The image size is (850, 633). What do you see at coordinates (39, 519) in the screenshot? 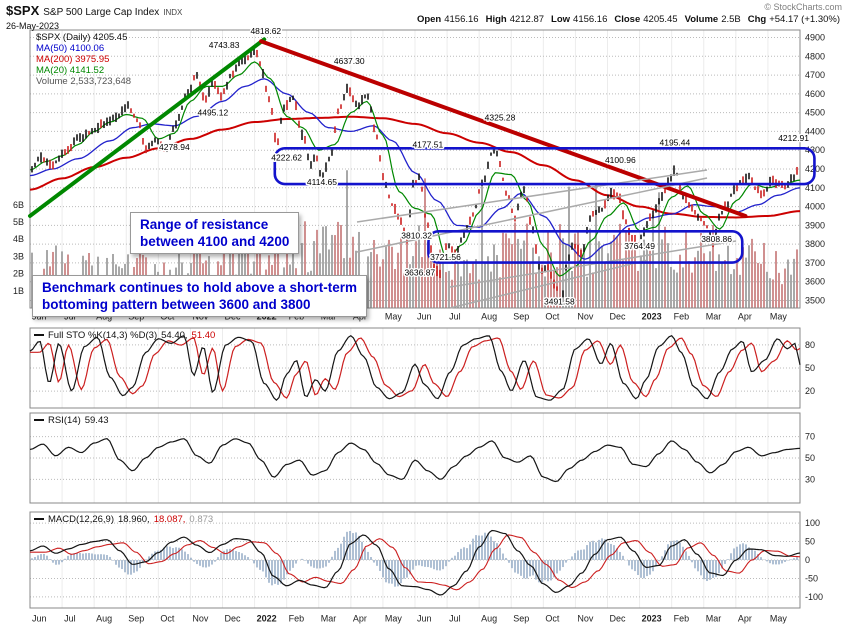
I see `macd-line-icon` at bounding box center [39, 519].